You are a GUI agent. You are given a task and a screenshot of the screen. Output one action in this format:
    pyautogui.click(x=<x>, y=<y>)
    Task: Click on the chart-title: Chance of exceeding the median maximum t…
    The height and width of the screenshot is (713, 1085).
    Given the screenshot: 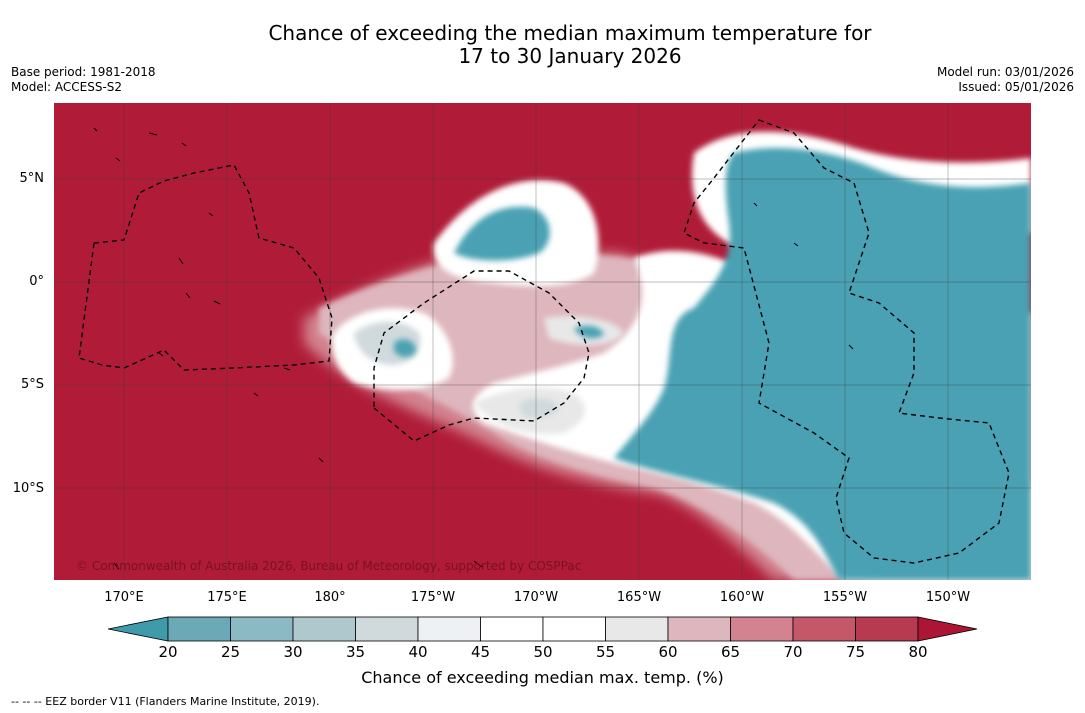 What is the action you would take?
    pyautogui.click(x=542, y=45)
    